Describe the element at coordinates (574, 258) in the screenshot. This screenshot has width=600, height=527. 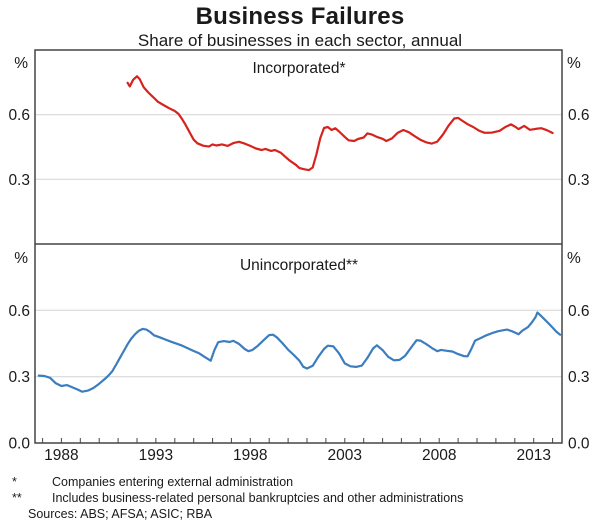
I see `y-unit-bottom-right: %` at that location.